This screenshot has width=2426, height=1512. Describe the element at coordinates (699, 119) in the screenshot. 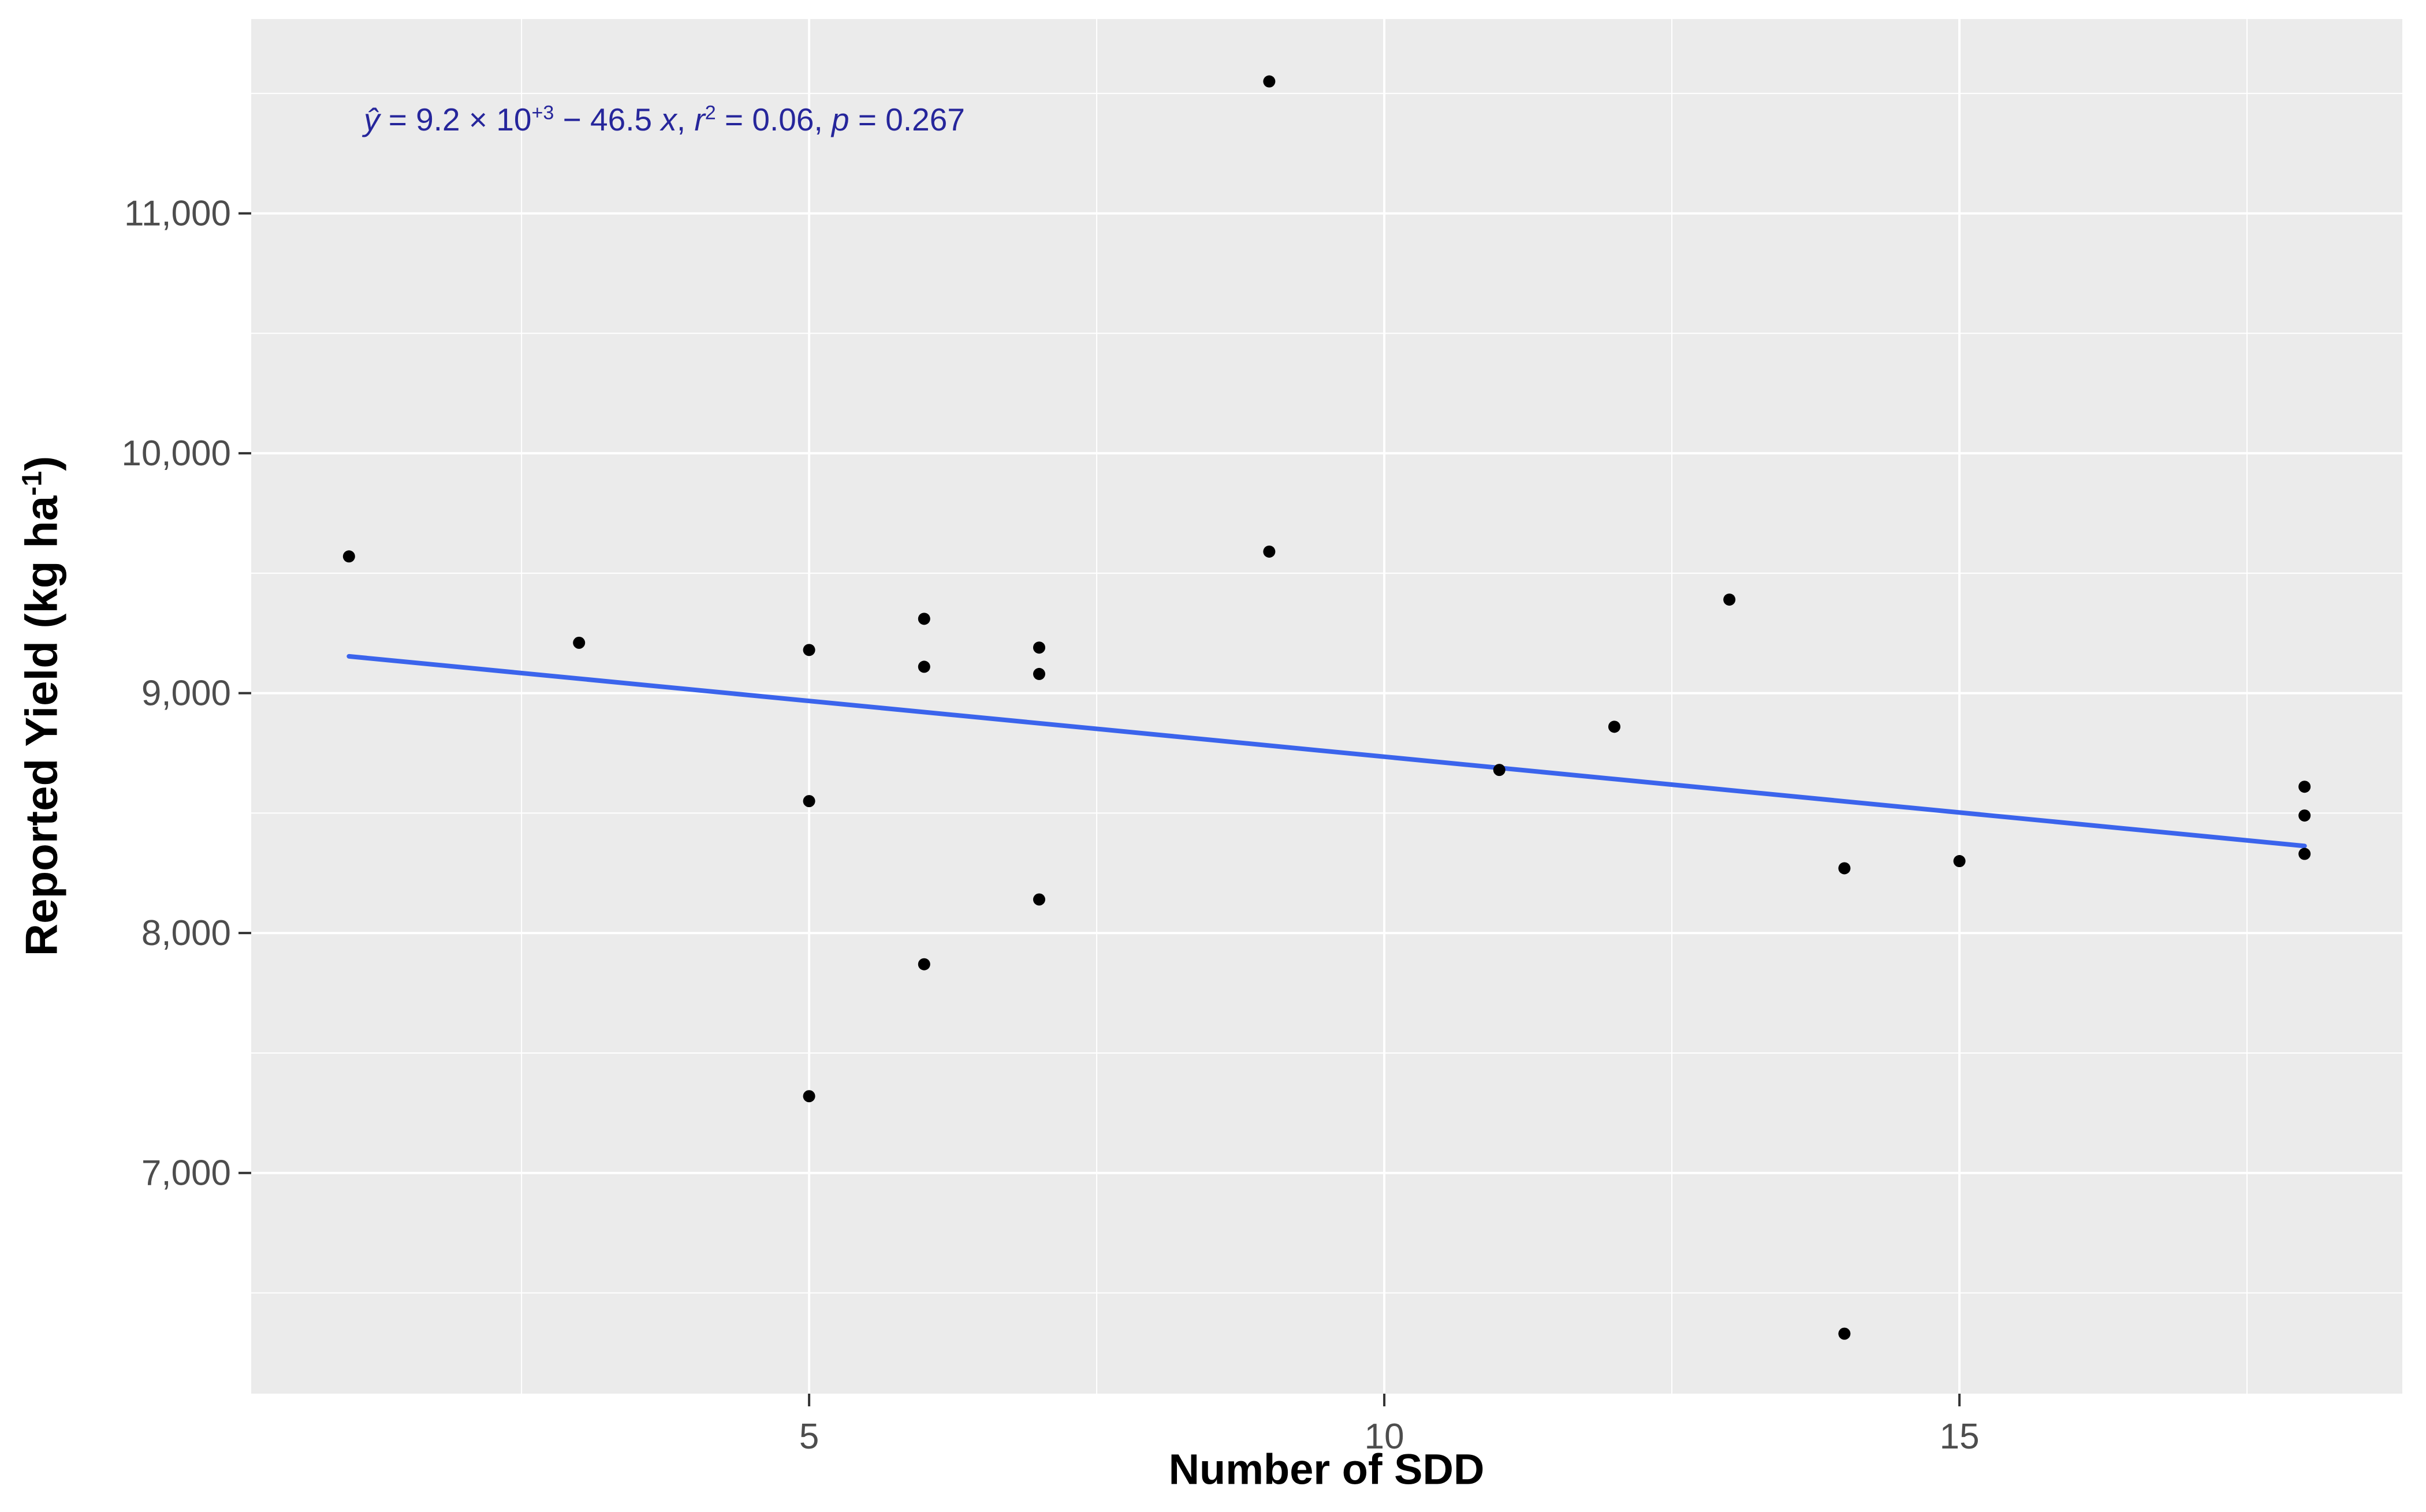

I see `equation-part: r` at that location.